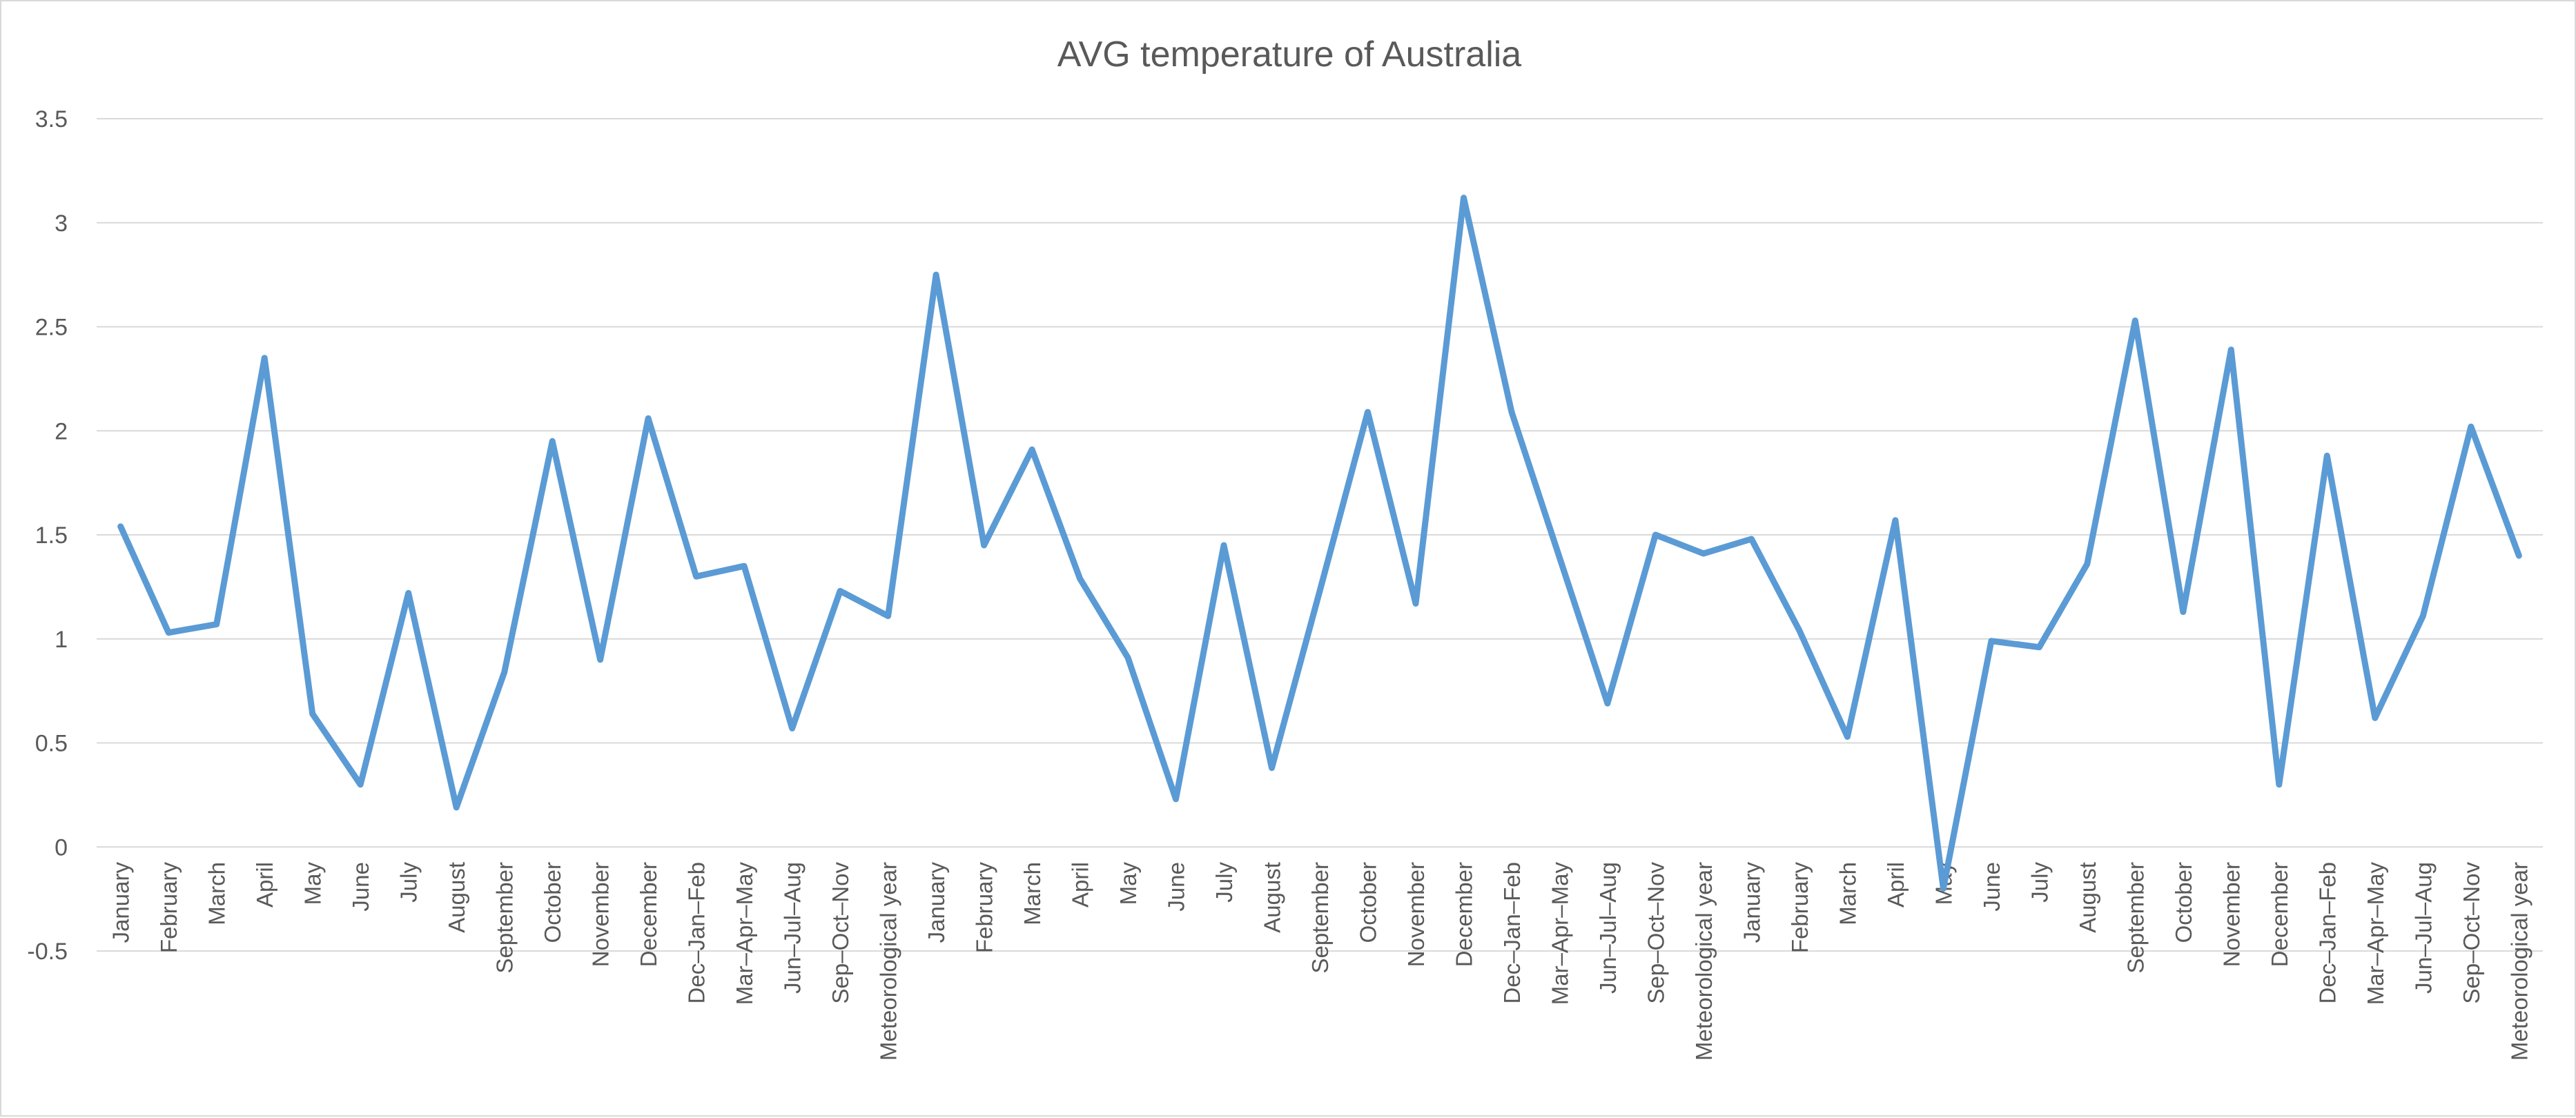 This screenshot has height=1118, width=2576. Describe the element at coordinates (61, 431) in the screenshot. I see `y-tick-label: 2` at that location.